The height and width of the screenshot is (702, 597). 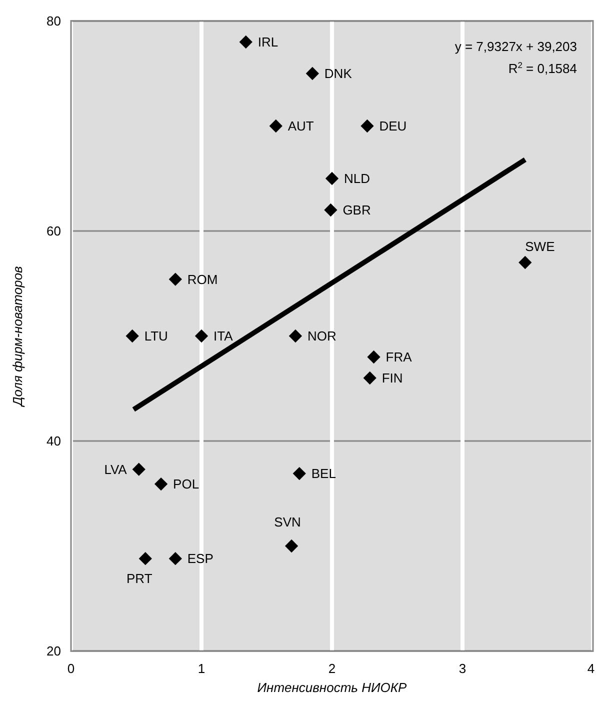 What do you see at coordinates (332, 668) in the screenshot?
I see `x-tick-label: 2` at bounding box center [332, 668].